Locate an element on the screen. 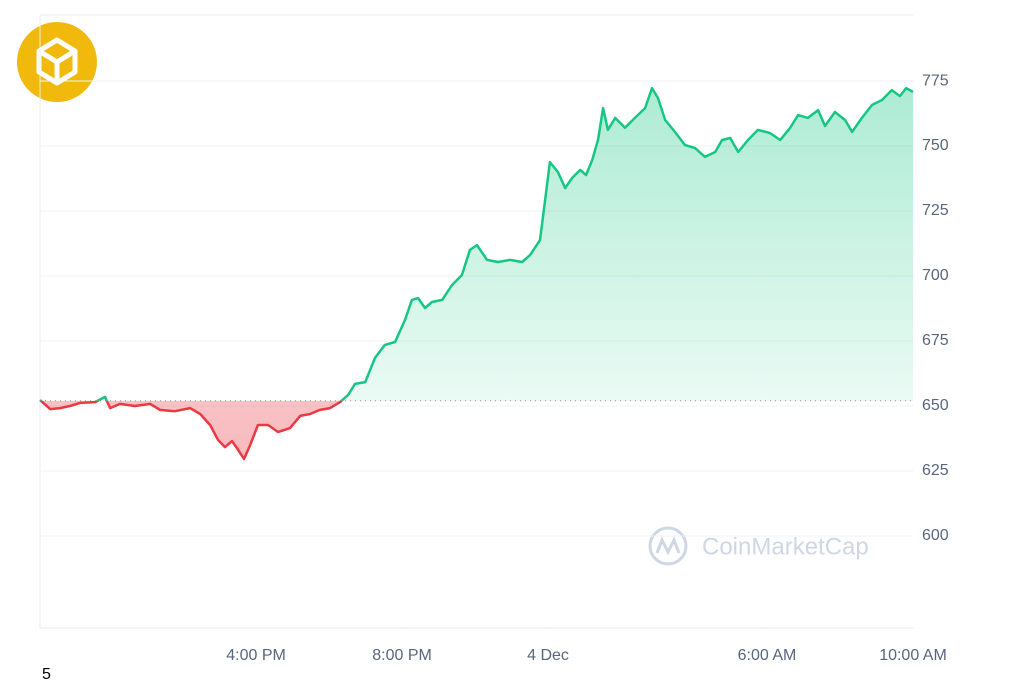 Image resolution: width=1024 pixels, height=683 pixels. y-tick-label: 625 is located at coordinates (935, 470).